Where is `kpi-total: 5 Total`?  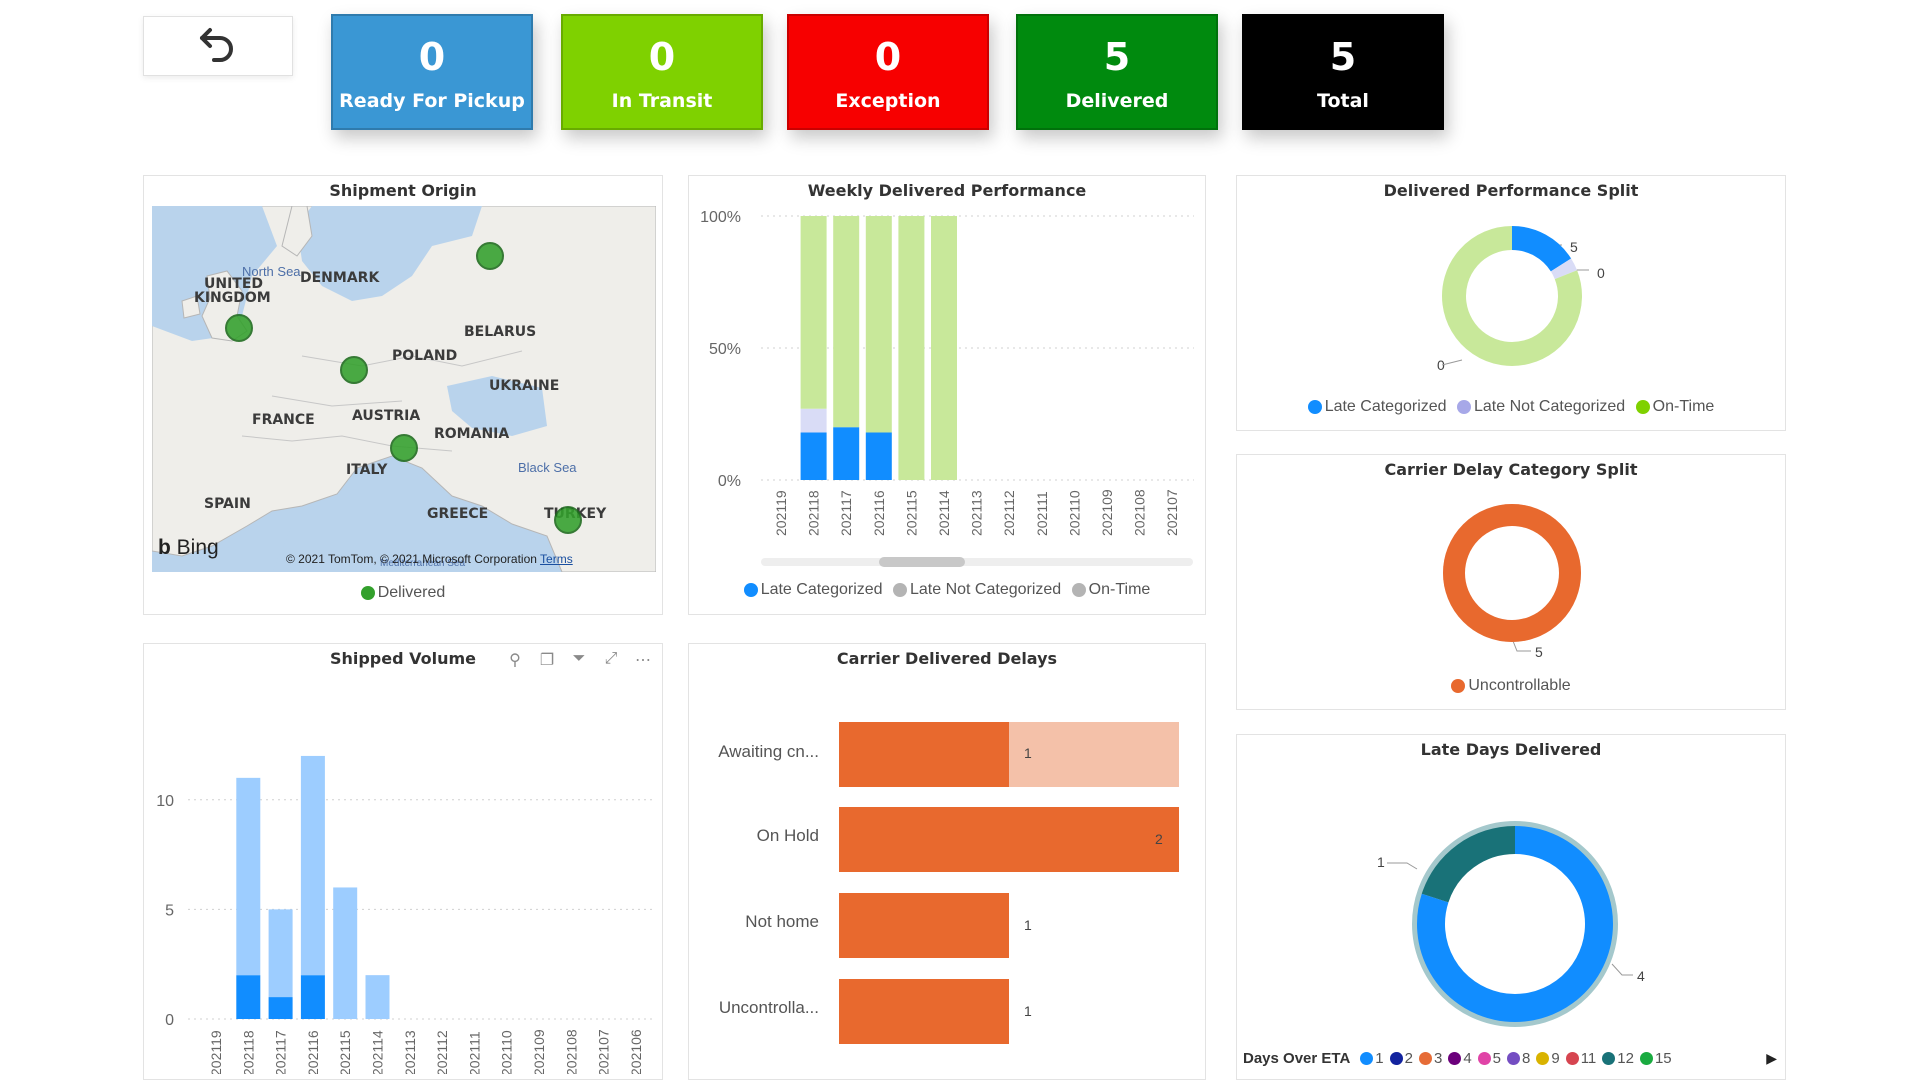 kpi-total: 5 Total is located at coordinates (1343, 72).